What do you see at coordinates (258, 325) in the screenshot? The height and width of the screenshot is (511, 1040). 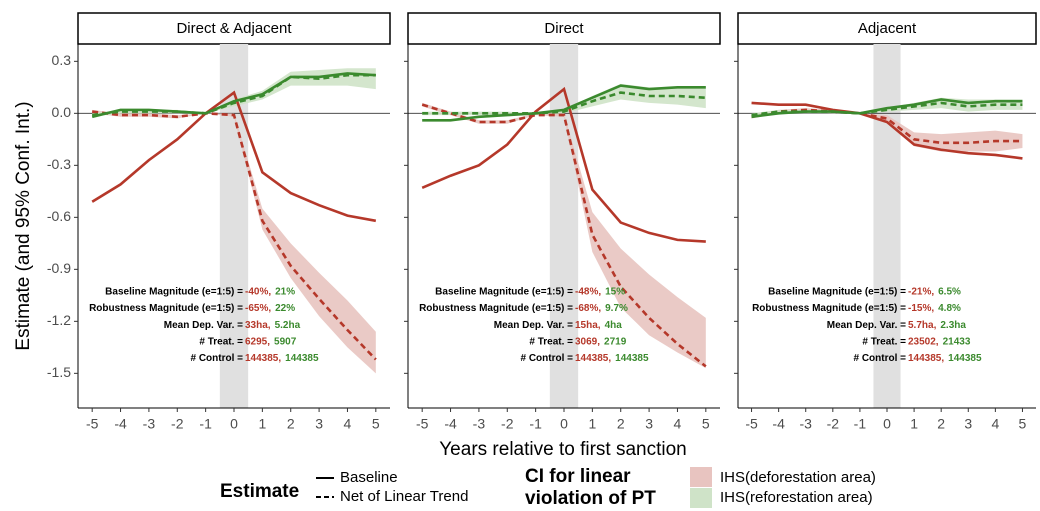 I see `stat-value: 33ha,` at bounding box center [258, 325].